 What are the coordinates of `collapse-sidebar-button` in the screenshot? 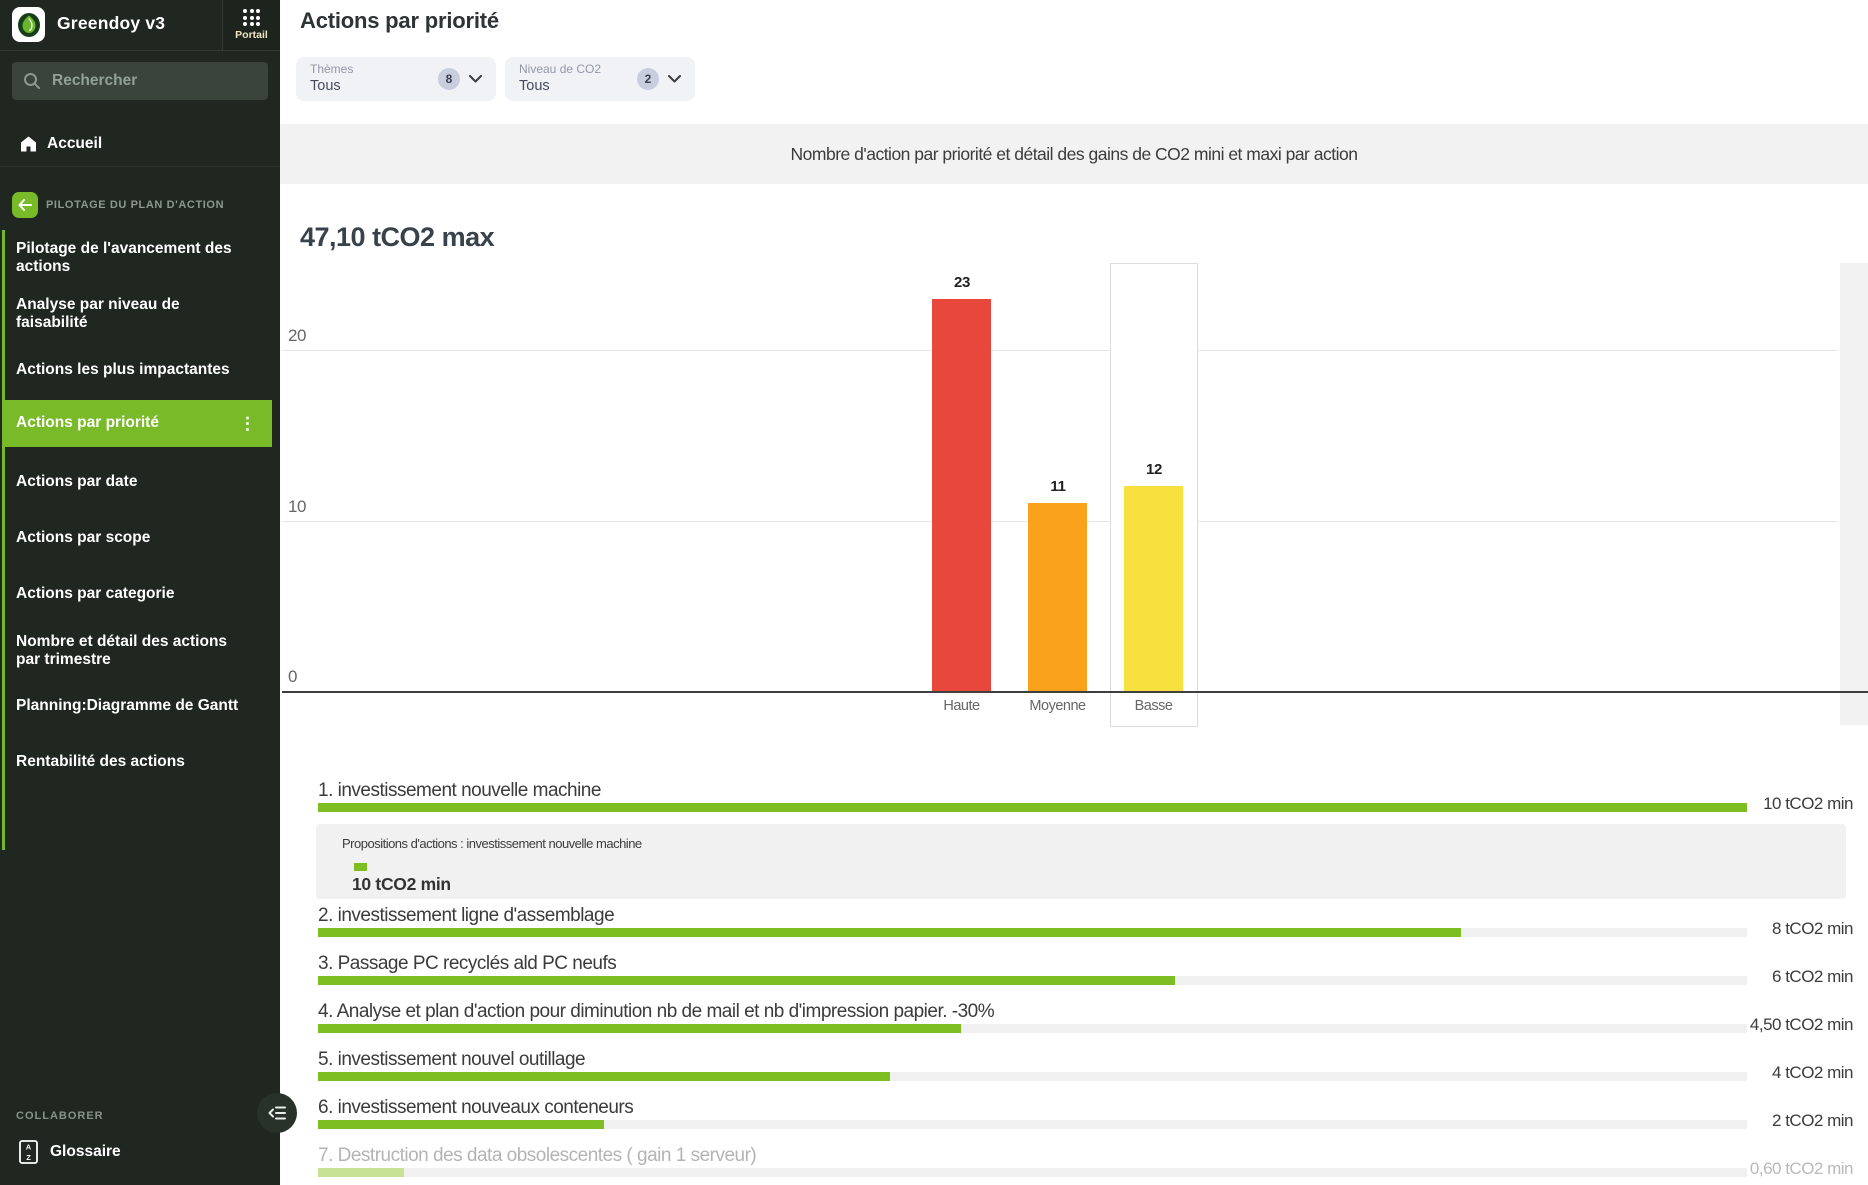 It's located at (277, 1113).